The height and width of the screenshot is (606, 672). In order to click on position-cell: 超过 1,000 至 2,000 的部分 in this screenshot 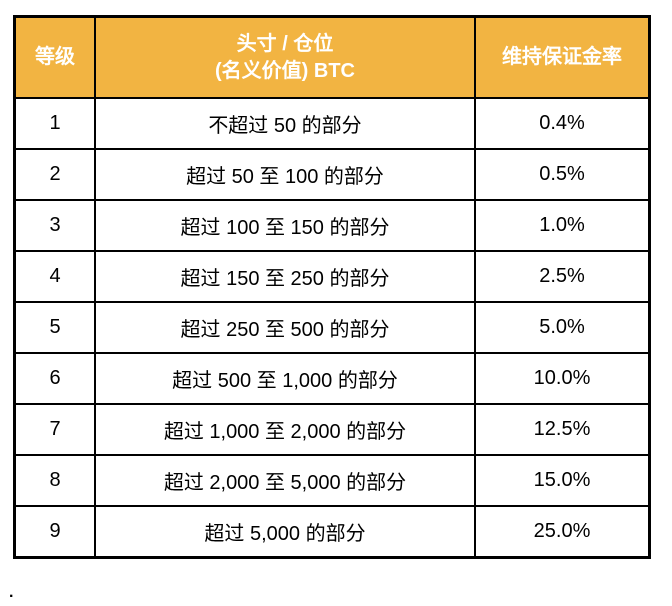, I will do `click(285, 429)`.